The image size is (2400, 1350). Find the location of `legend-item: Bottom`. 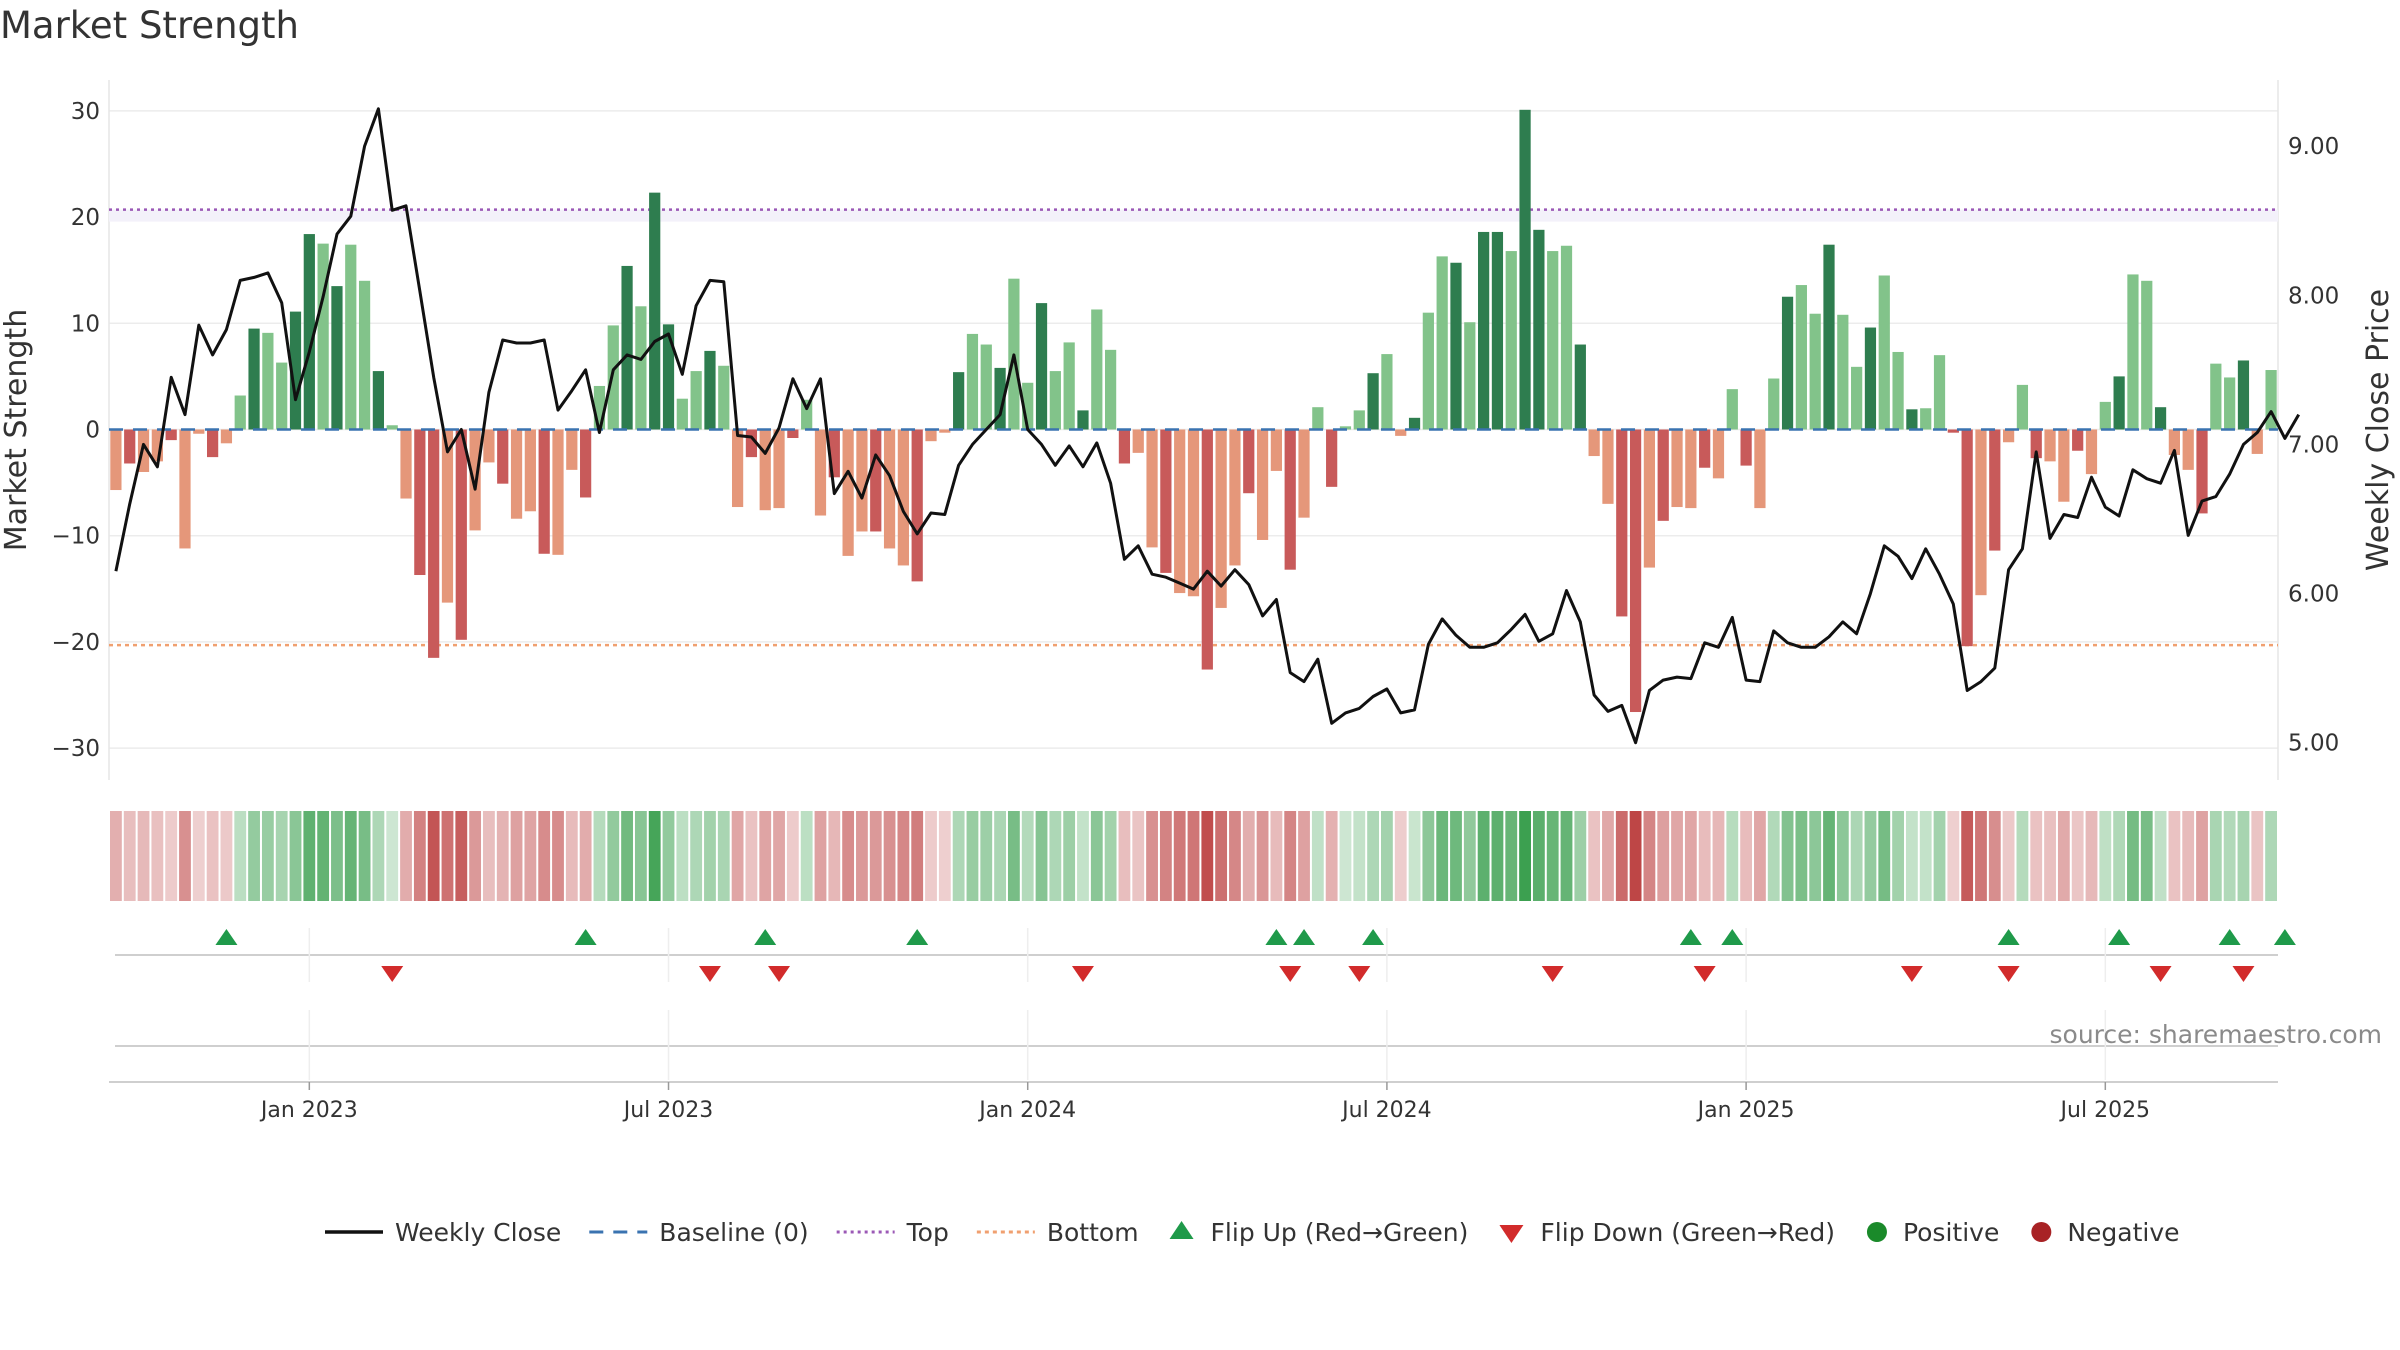

legend-item: Bottom is located at coordinates (1057, 1232).